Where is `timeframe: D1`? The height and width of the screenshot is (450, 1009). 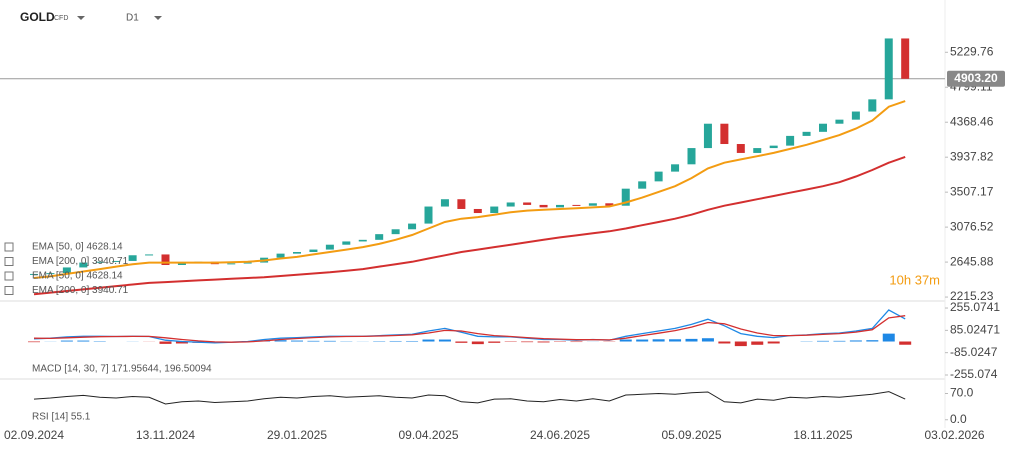 timeframe: D1 is located at coordinates (132, 18).